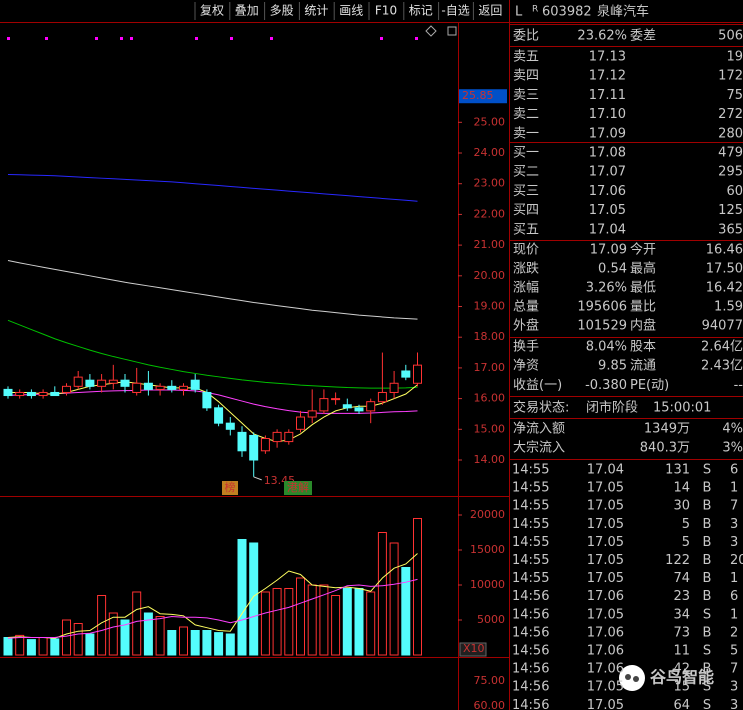  What do you see at coordinates (386, 11) in the screenshot?
I see `toolbar-button: F10` at bounding box center [386, 11].